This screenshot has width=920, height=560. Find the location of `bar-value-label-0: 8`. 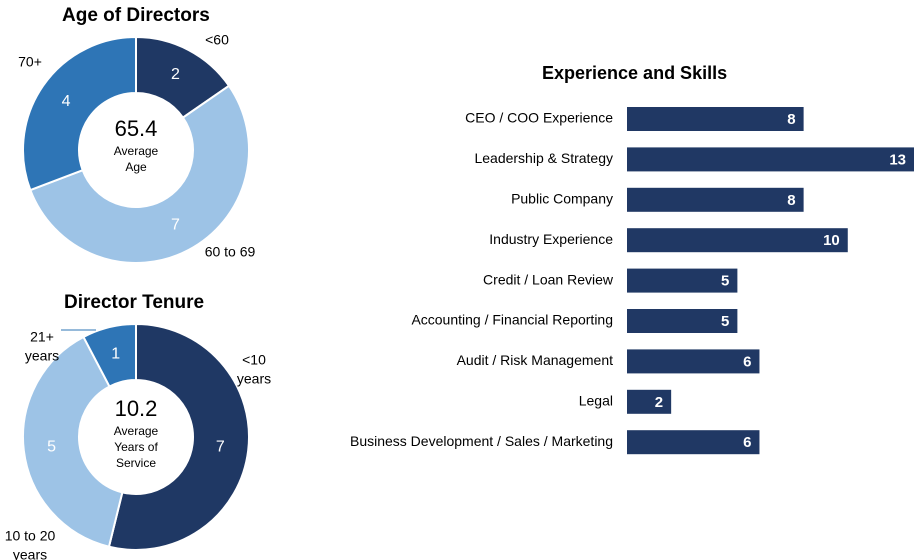

bar-value-label-0: 8 is located at coordinates (791, 119).